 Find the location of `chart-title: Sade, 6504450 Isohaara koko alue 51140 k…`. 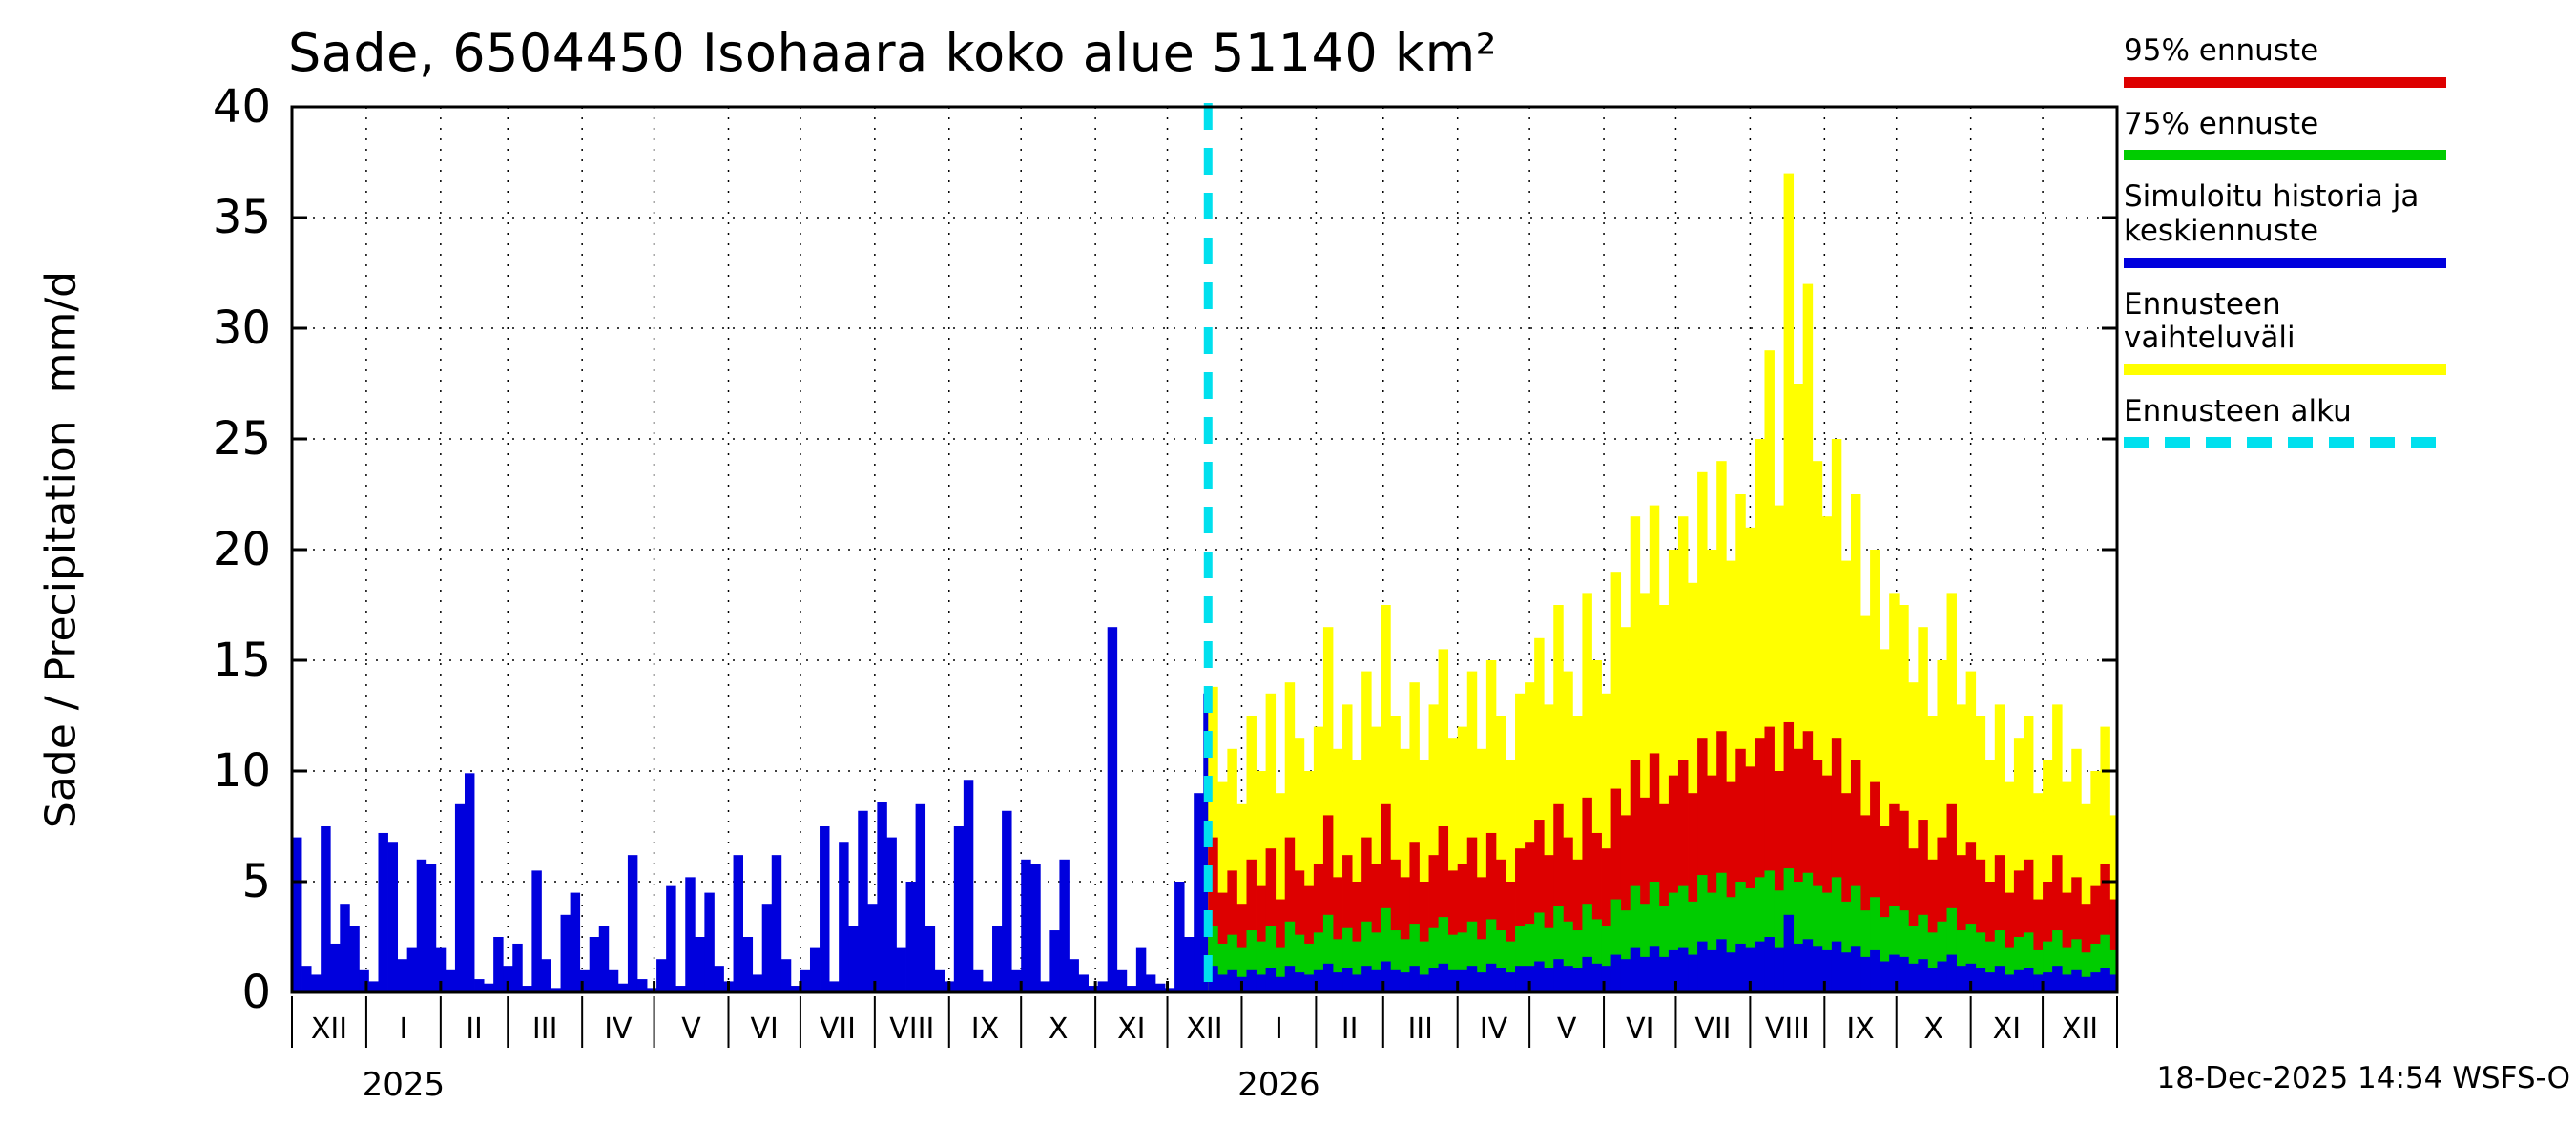

chart-title: Sade, 6504450 Isohaara koko alue 51140 k… is located at coordinates (892, 53).